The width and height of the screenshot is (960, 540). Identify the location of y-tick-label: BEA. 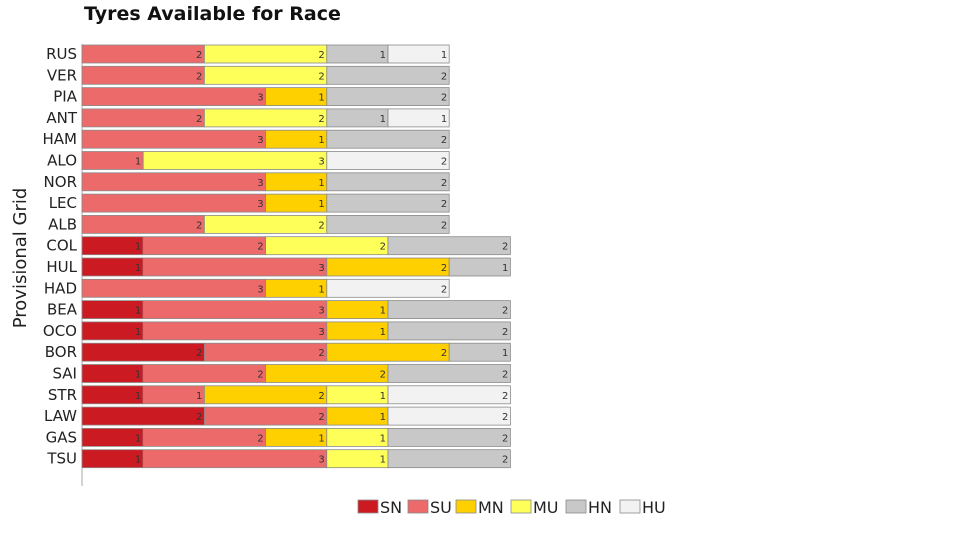
(62, 310).